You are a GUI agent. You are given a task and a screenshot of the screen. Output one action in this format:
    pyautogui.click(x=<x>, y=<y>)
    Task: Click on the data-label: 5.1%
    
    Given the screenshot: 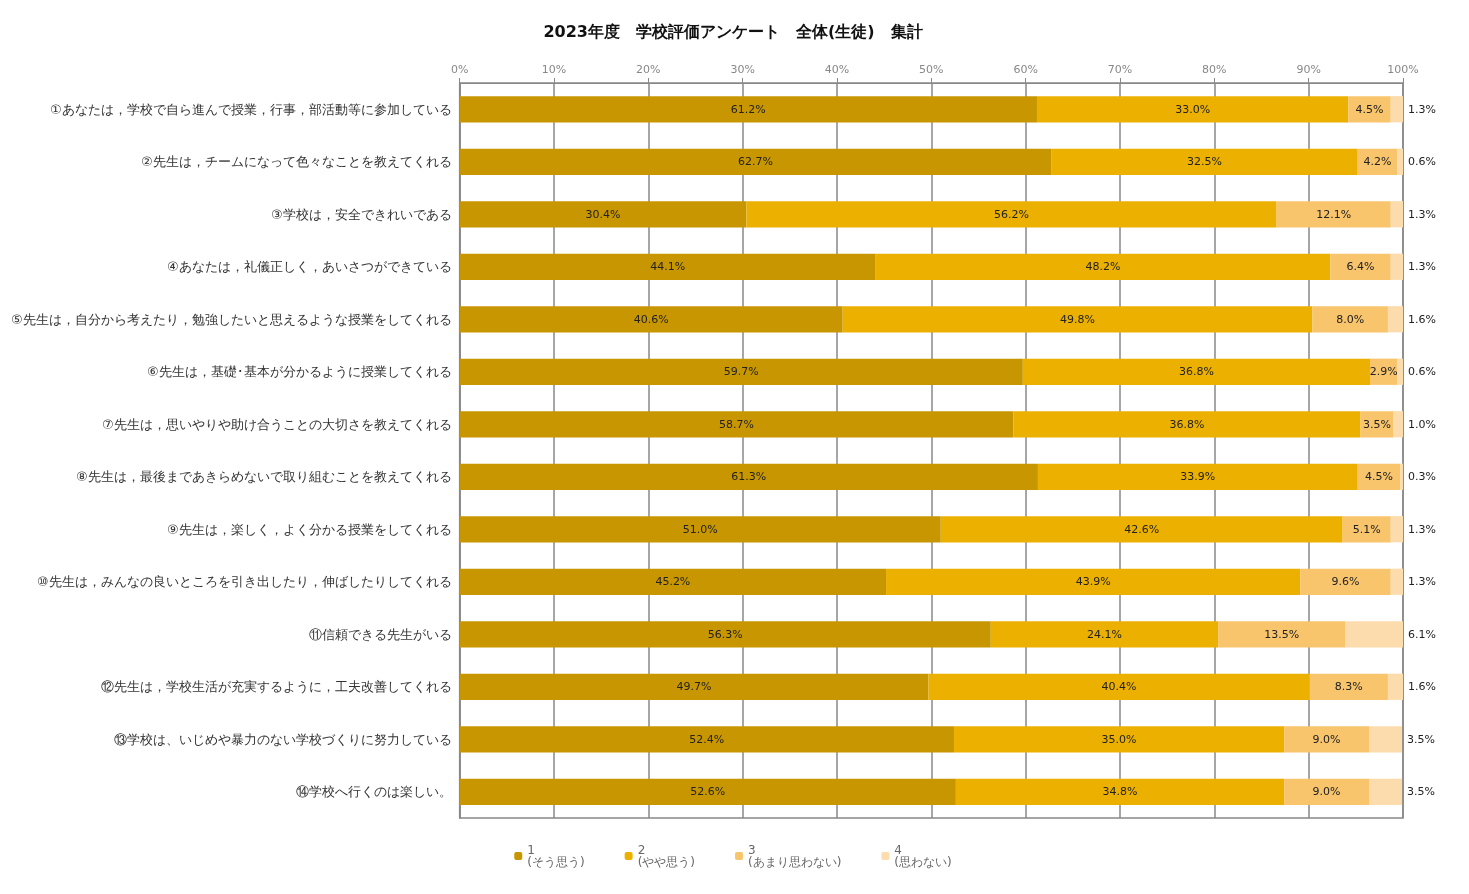 What is the action you would take?
    pyautogui.click(x=1366, y=529)
    